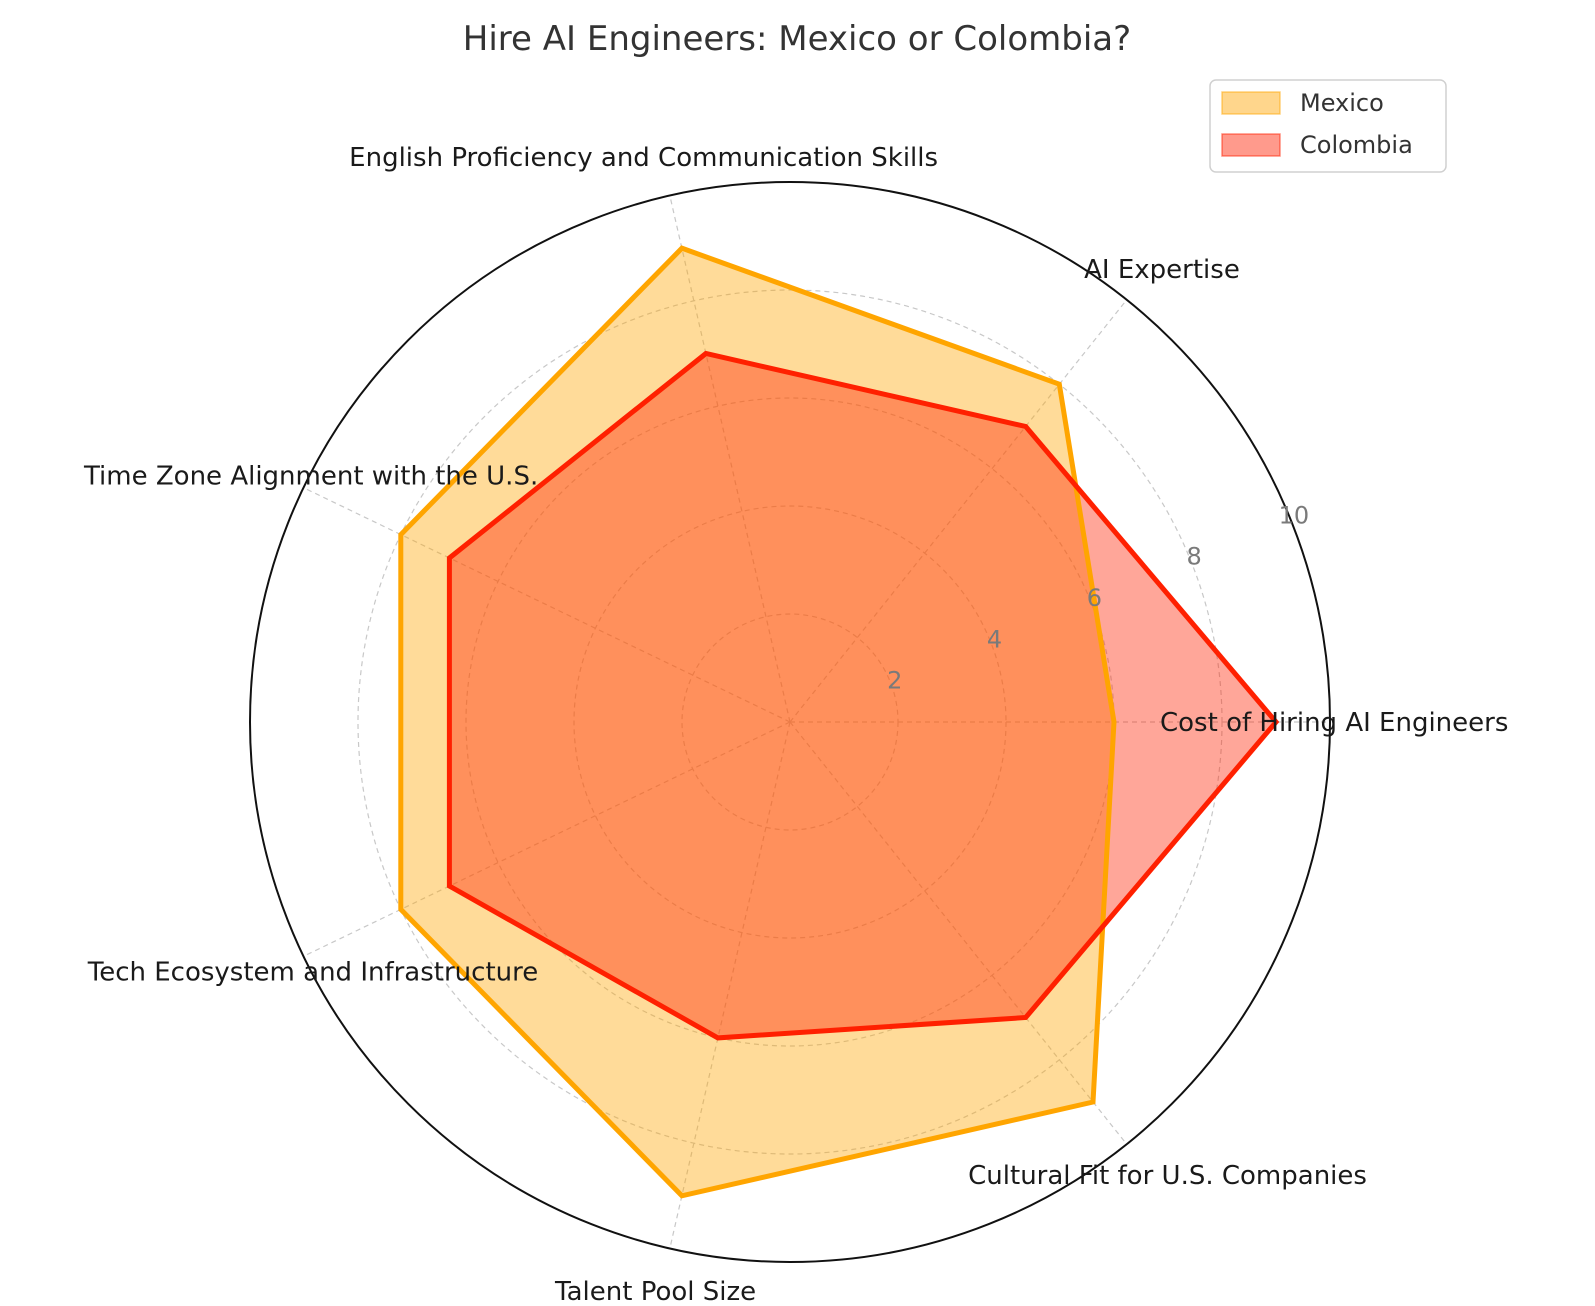 The image size is (1595, 1306). What do you see at coordinates (1162, 270) in the screenshot?
I see `category-label-1: AI Expertise` at bounding box center [1162, 270].